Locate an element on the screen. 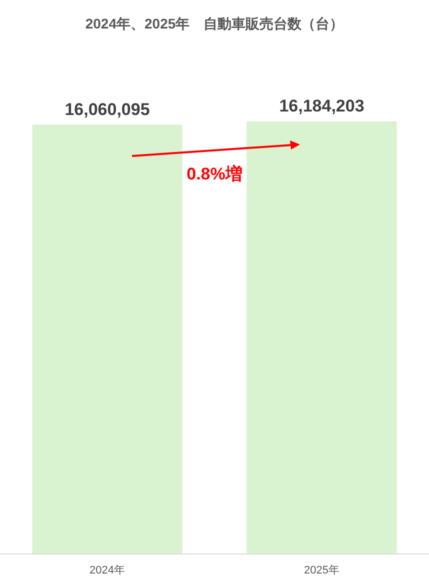 Image resolution: width=429 pixels, height=587 pixels. x-tick-label: 2024年 is located at coordinates (107, 570).